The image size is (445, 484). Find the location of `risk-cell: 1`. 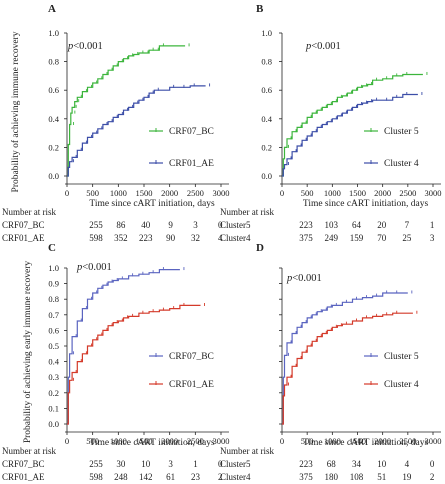

risk-cell: 1 is located at coordinates (195, 464).